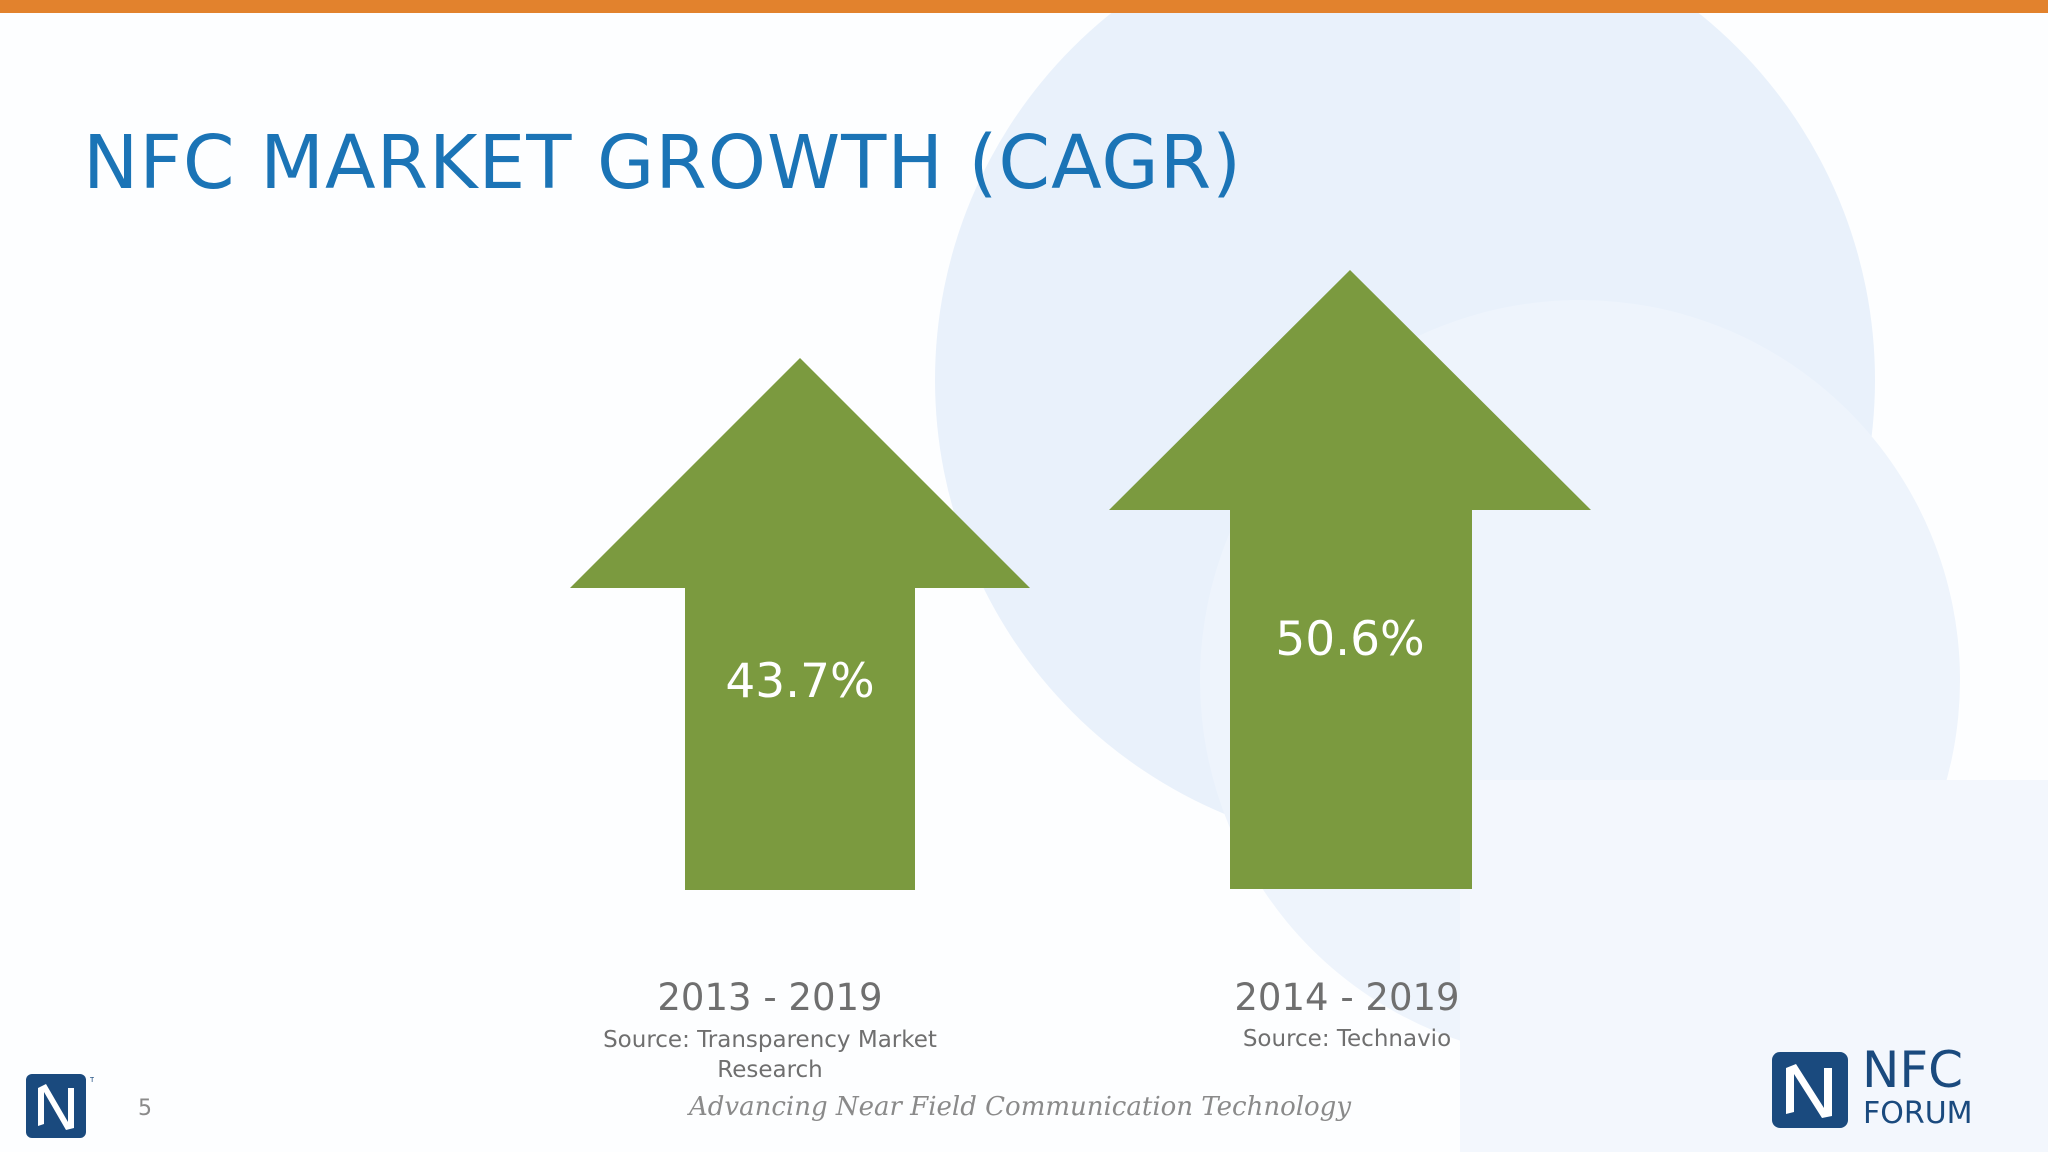 Image resolution: width=2048 pixels, height=1152 pixels. What do you see at coordinates (770, 1070) in the screenshot?
I see `arrow-left-source-line2: Research` at bounding box center [770, 1070].